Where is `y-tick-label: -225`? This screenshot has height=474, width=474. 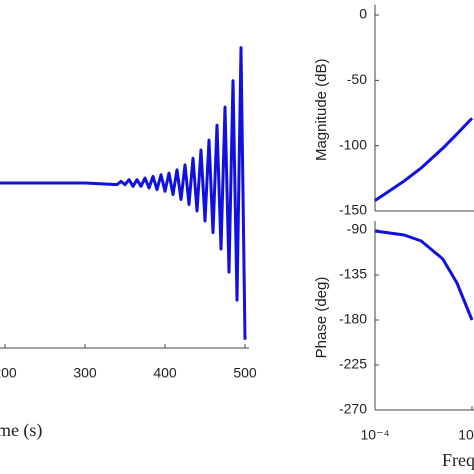 y-tick-label: -225 is located at coordinates (353, 364).